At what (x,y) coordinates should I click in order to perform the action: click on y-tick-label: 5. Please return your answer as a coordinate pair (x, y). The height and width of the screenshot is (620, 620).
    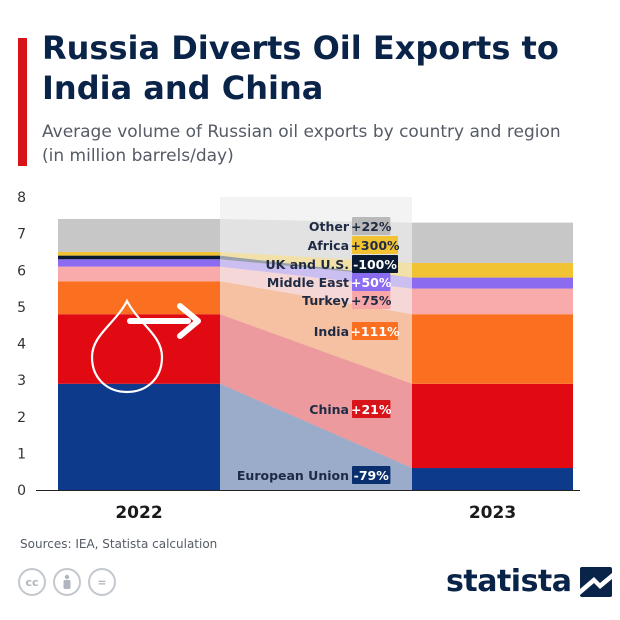
    Looking at the image, I should click on (21, 308).